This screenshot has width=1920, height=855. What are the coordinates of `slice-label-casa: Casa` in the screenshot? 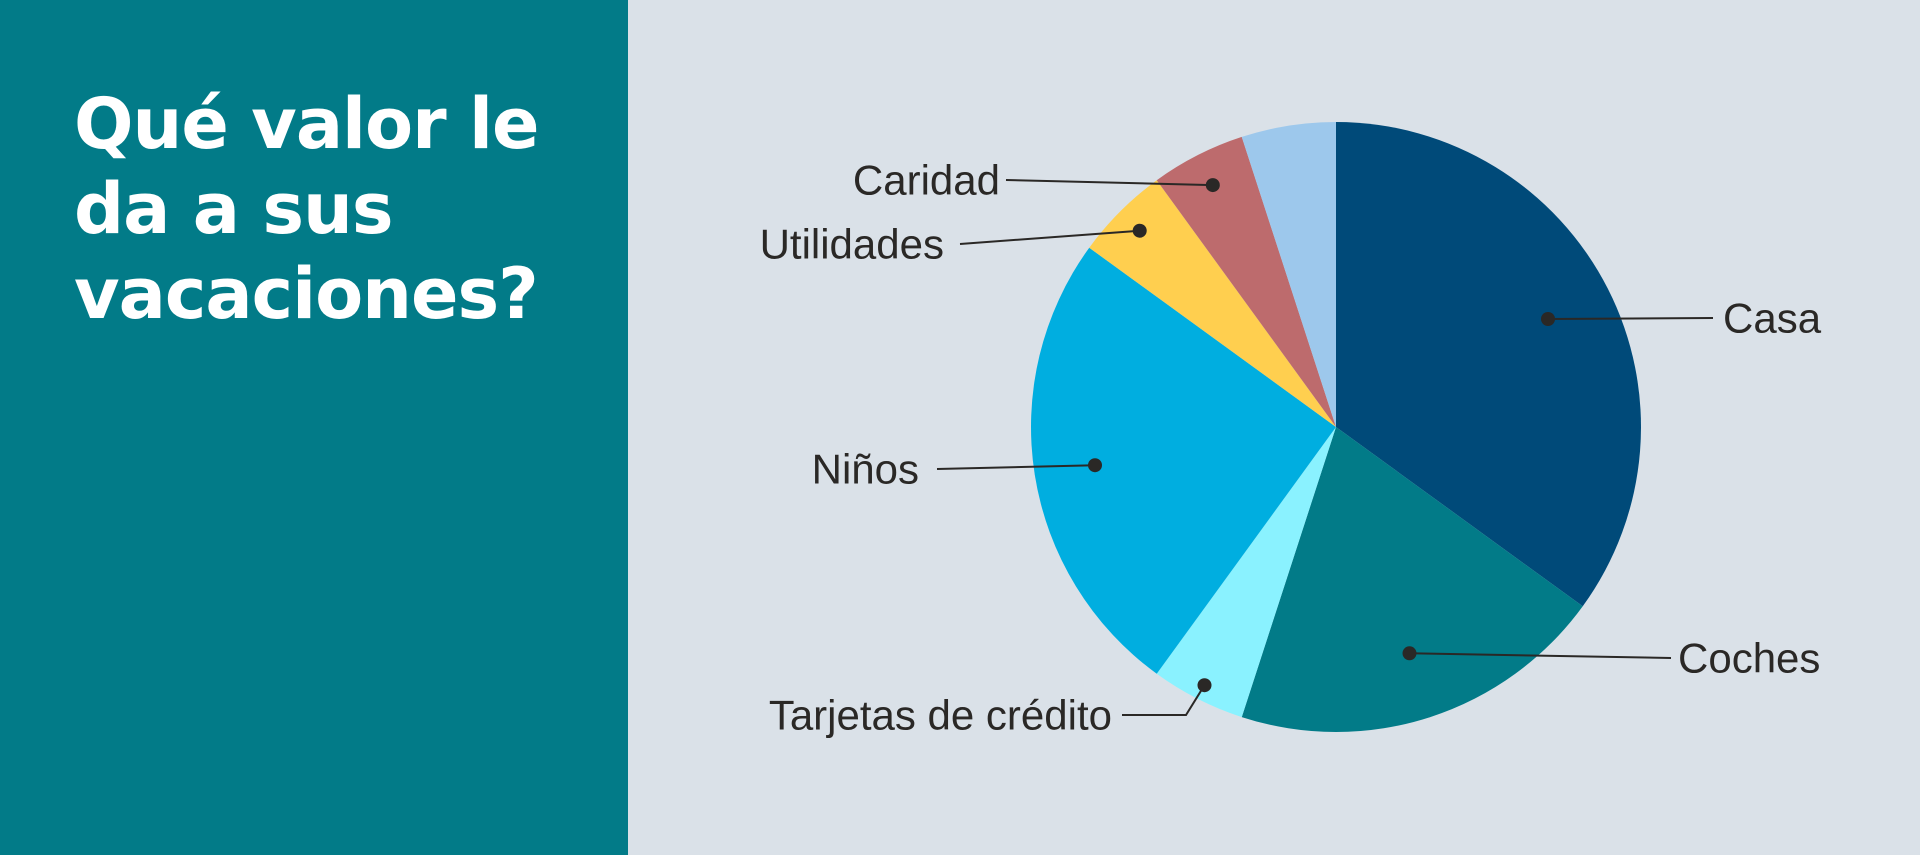 It's located at (1772, 318).